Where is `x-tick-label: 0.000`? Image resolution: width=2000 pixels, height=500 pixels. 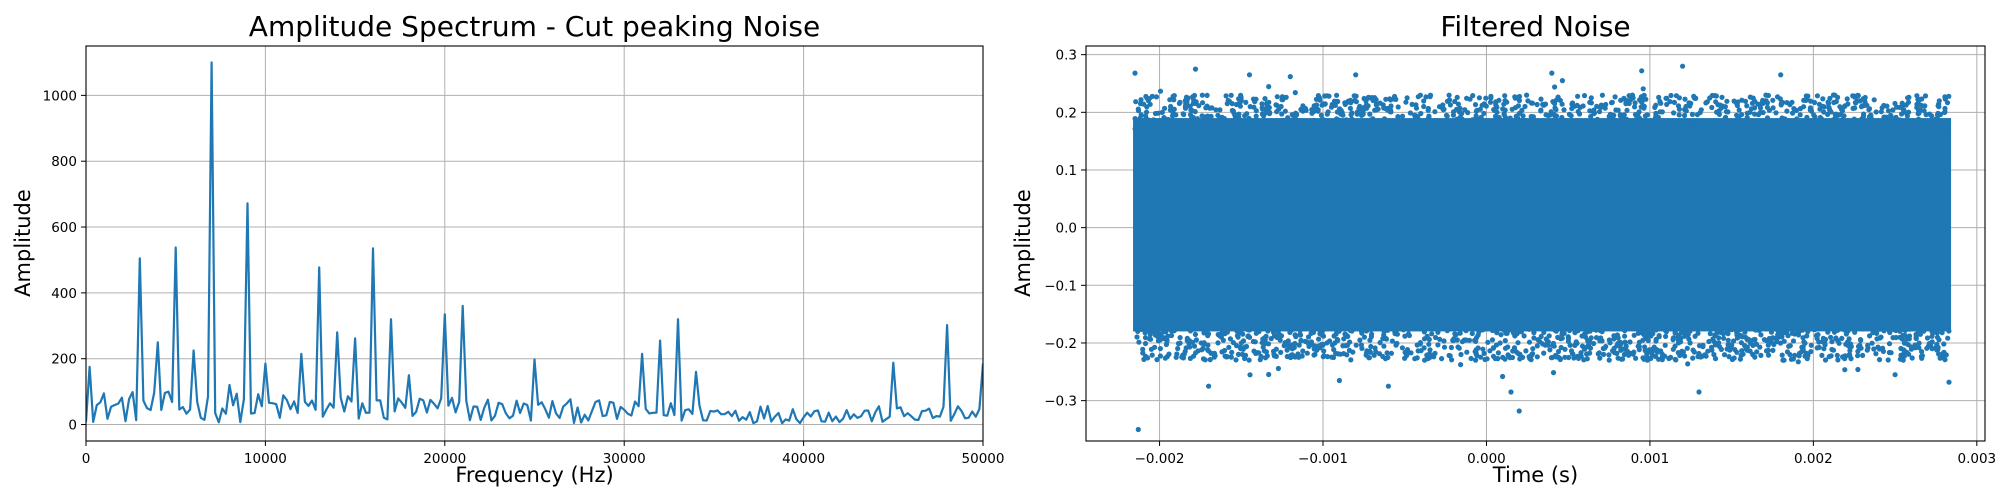 x-tick-label: 0.000 is located at coordinates (1486, 459).